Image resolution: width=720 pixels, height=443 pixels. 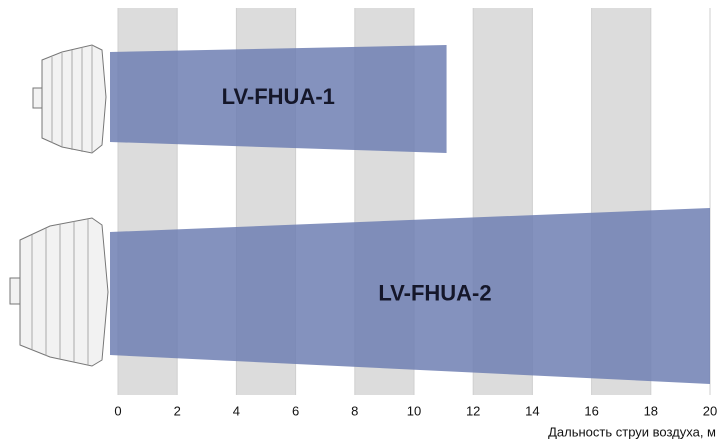 What do you see at coordinates (473, 410) in the screenshot?
I see `x-tick-label: 12` at bounding box center [473, 410].